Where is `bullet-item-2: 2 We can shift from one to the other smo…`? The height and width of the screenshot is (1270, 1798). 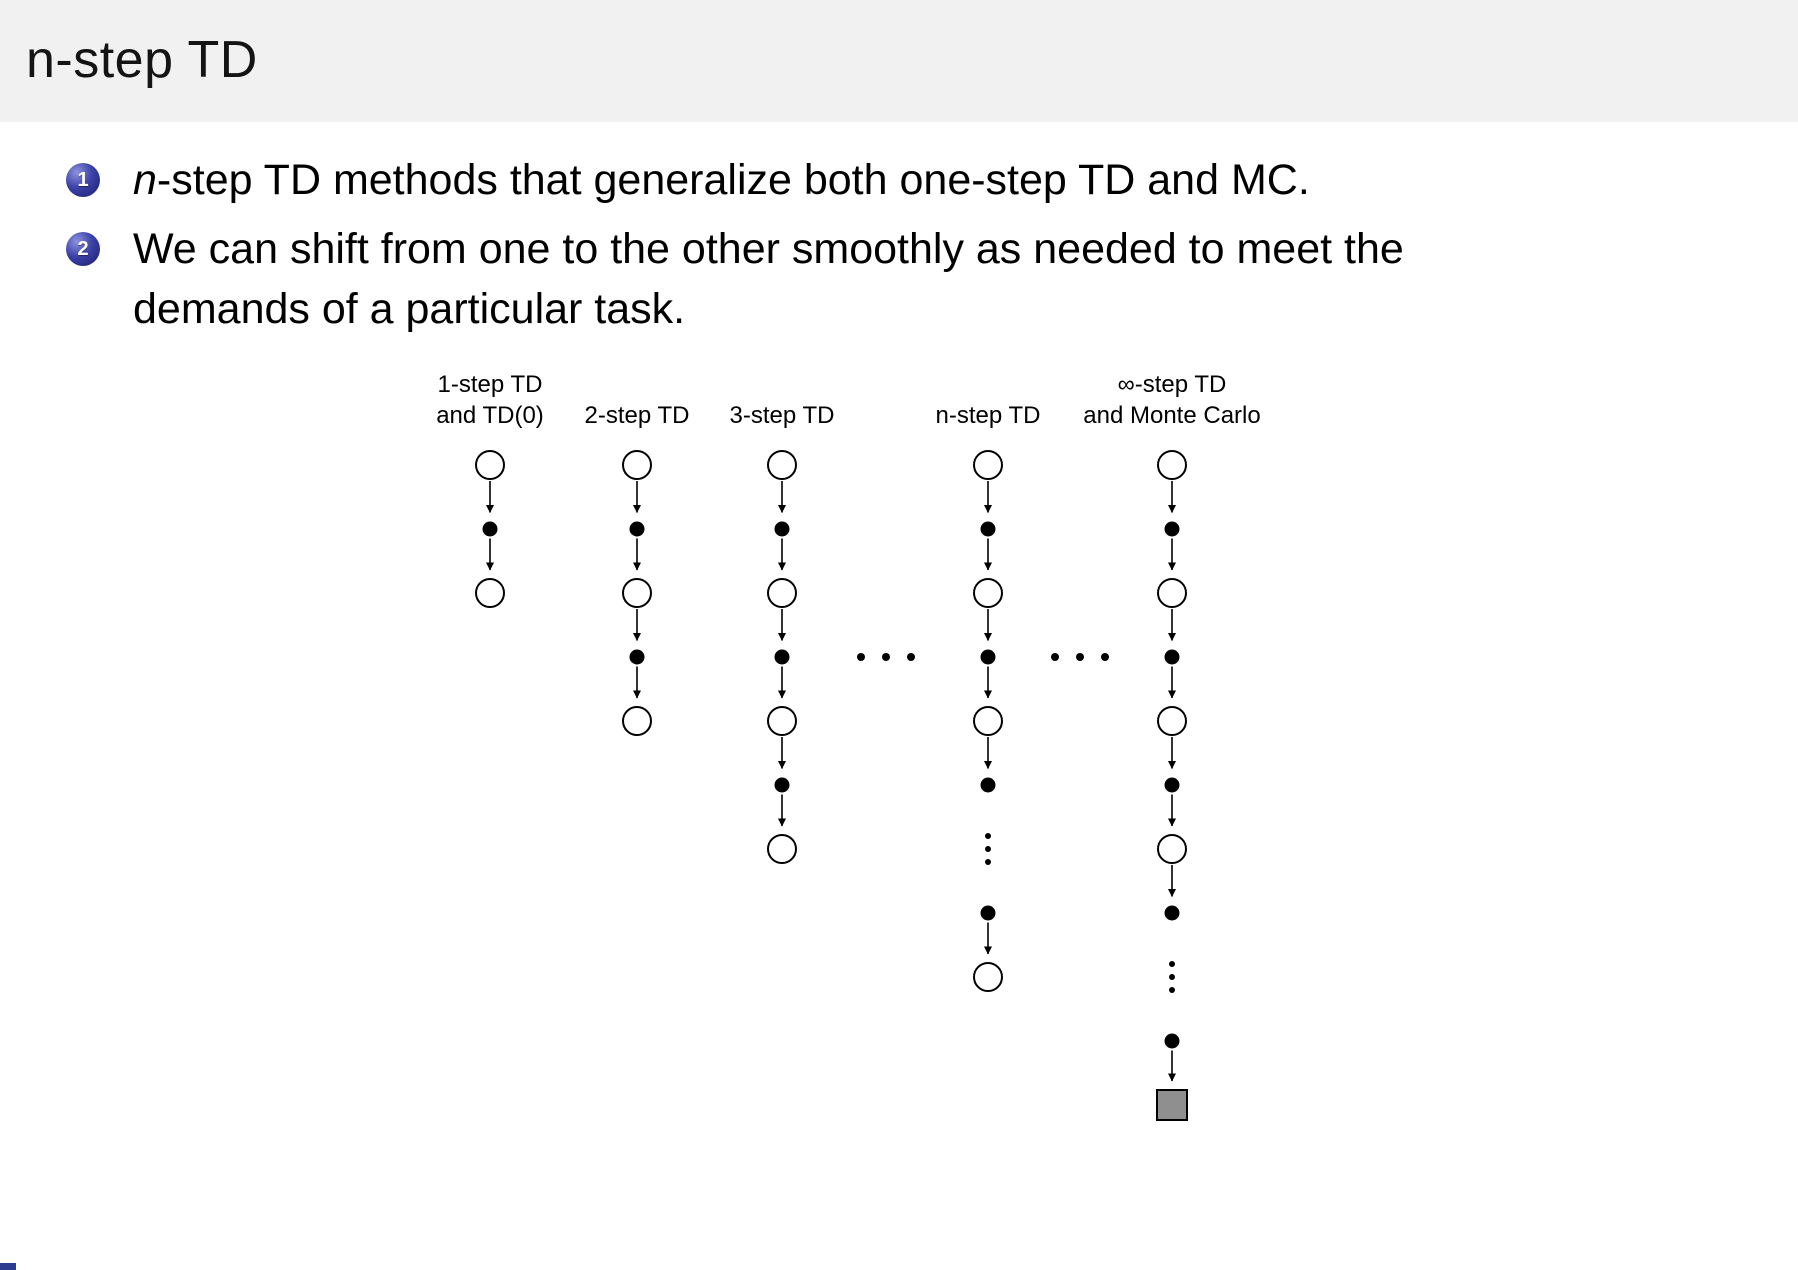
bullet-item-2: 2 We can shift from one to the other smo… is located at coordinates (866, 279).